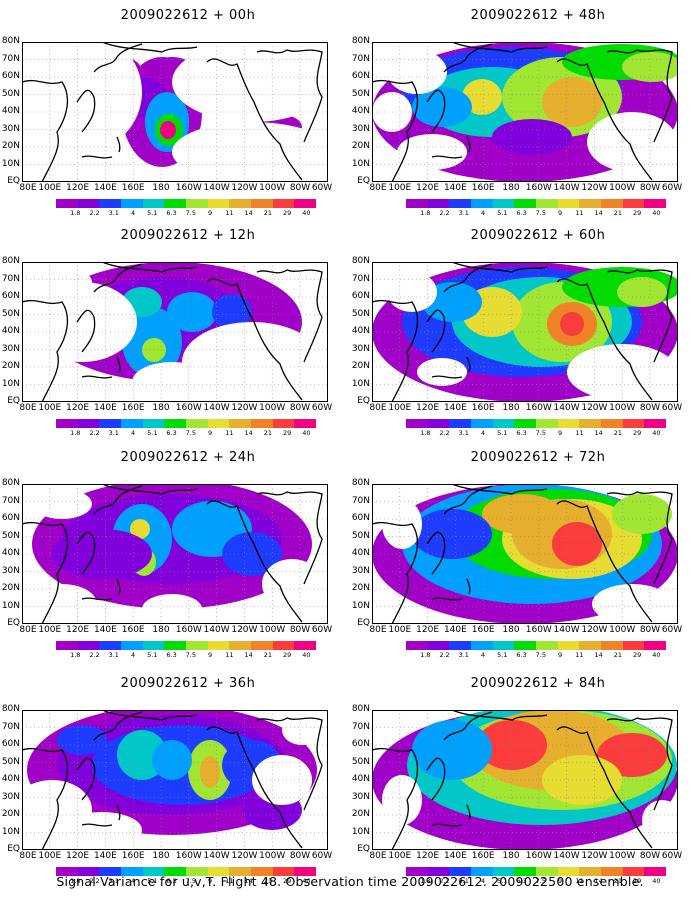  What do you see at coordinates (161, 408) in the screenshot?
I see `longitude-tick-label: 180` at bounding box center [161, 408].